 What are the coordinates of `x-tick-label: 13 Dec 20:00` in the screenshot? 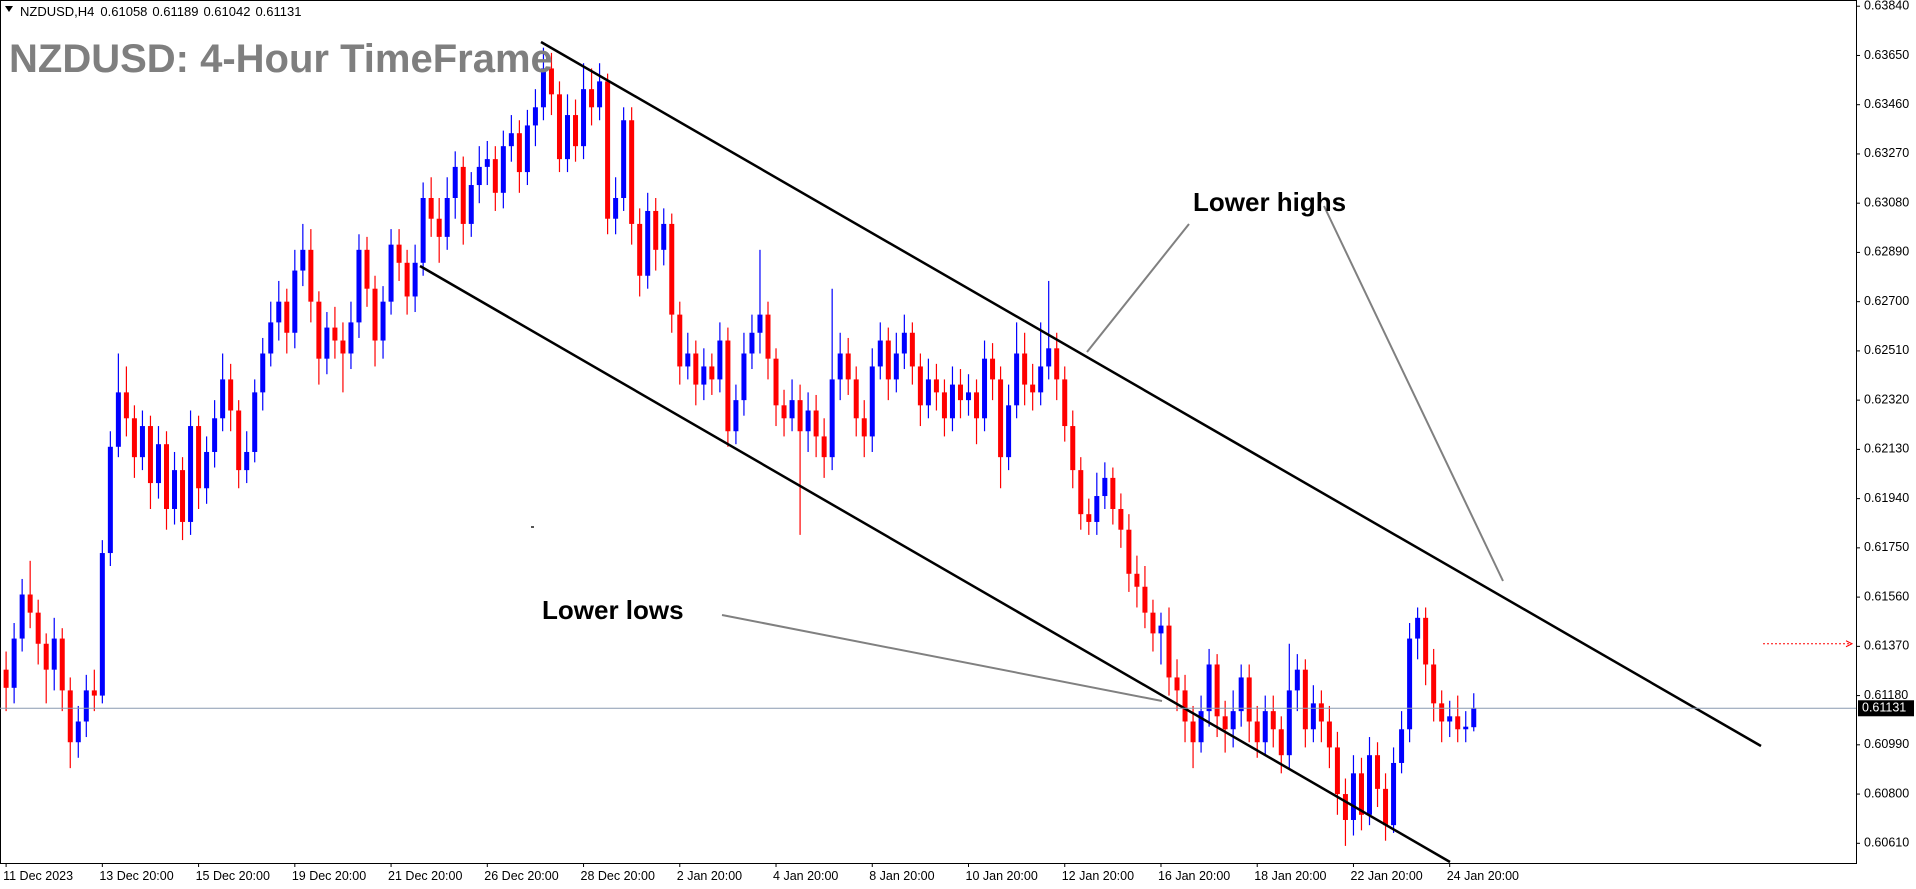 It's located at (136, 876).